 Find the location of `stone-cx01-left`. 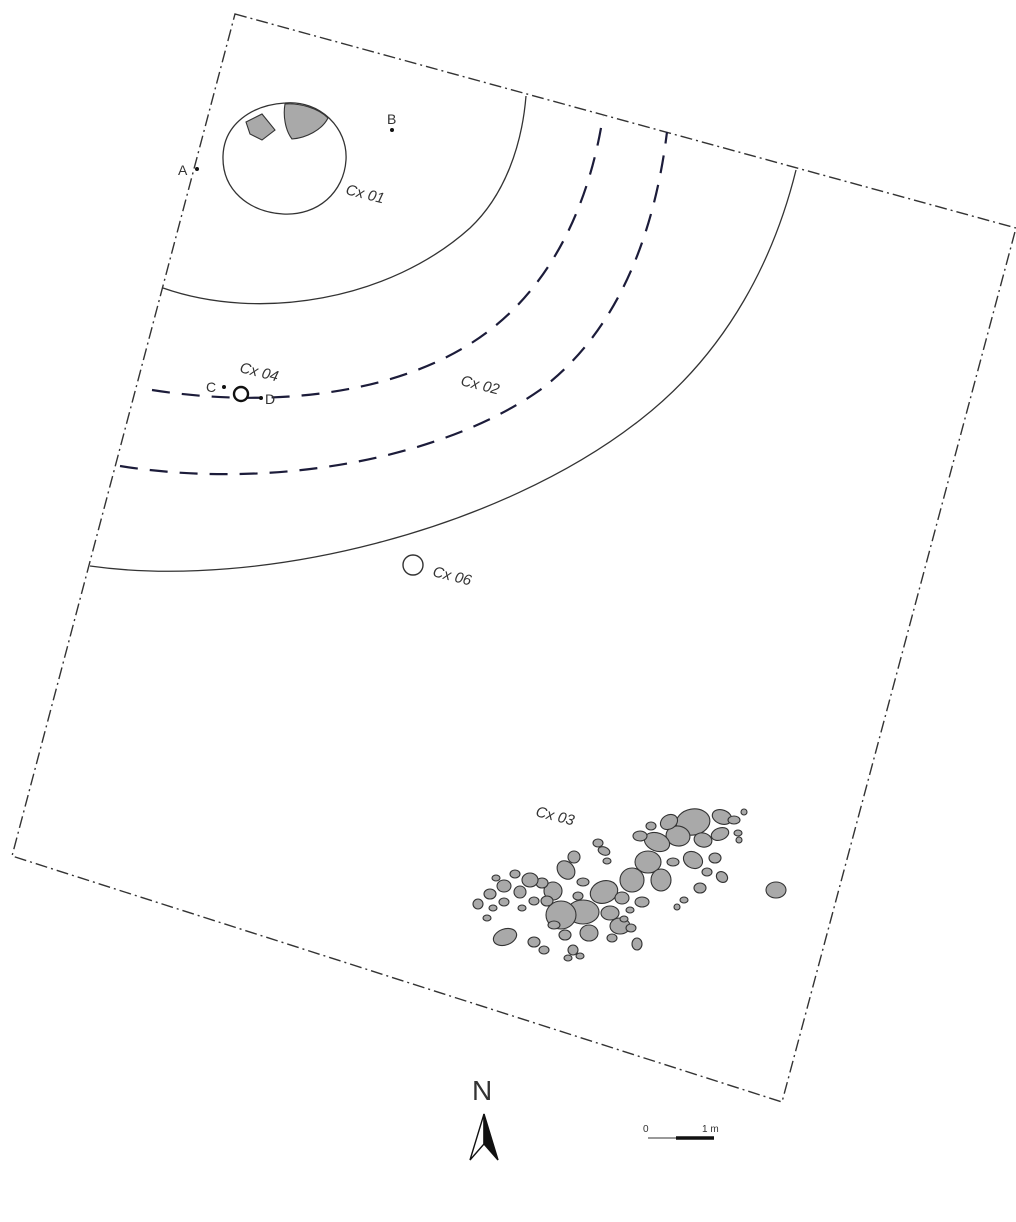

stone-cx01-left is located at coordinates (260, 127).